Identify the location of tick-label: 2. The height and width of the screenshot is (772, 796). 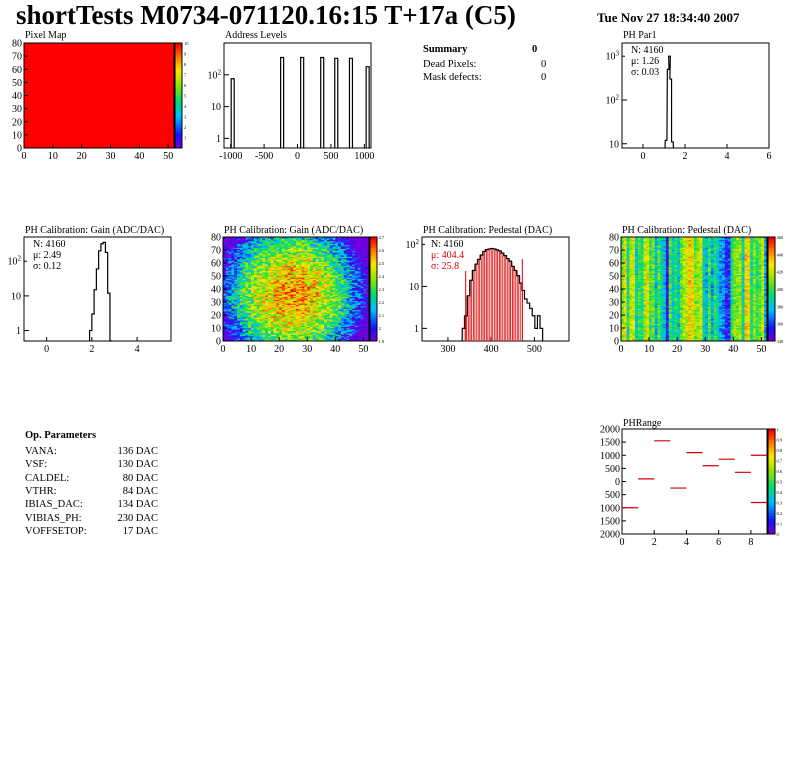
(685, 156).